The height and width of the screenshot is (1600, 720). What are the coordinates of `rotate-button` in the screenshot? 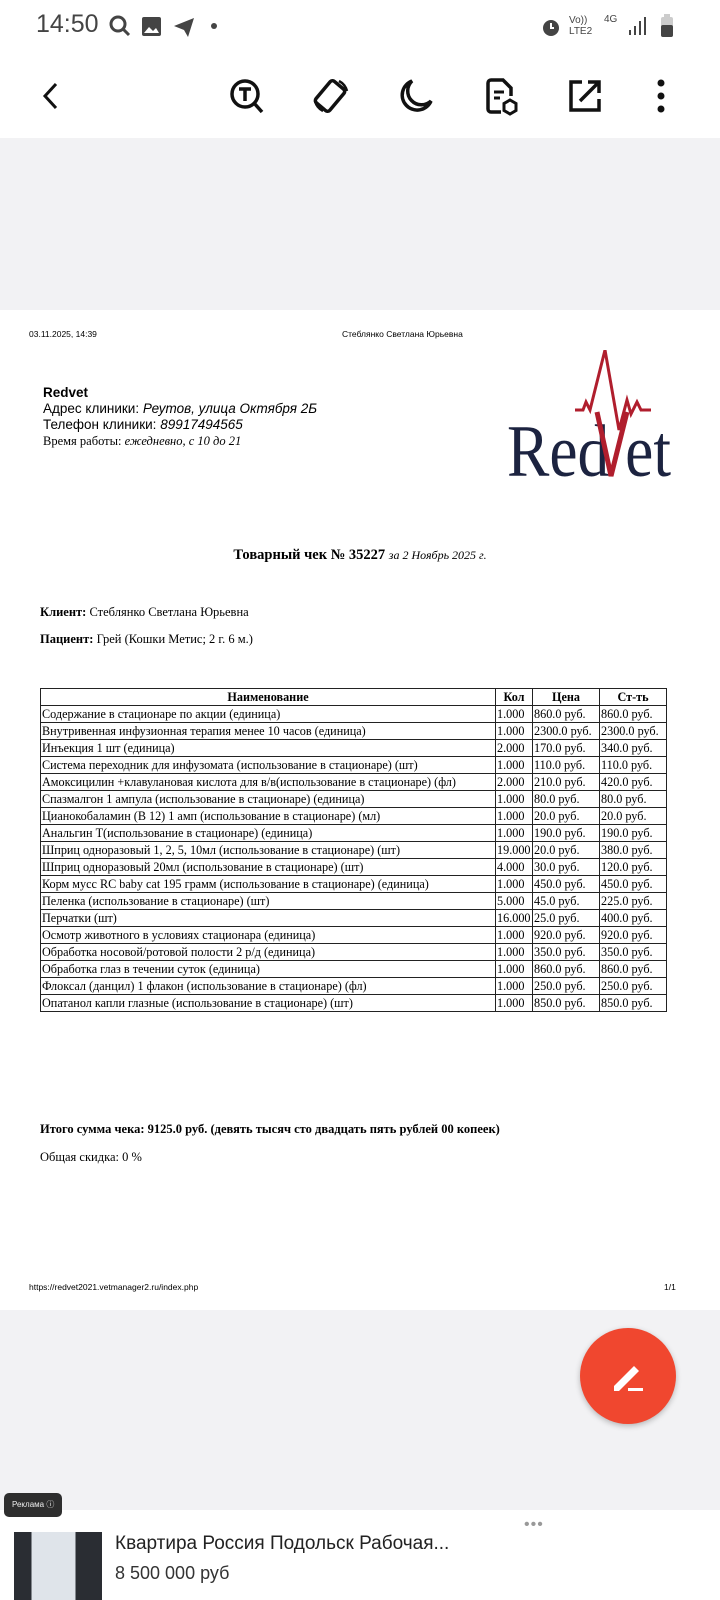 It's located at (331, 96).